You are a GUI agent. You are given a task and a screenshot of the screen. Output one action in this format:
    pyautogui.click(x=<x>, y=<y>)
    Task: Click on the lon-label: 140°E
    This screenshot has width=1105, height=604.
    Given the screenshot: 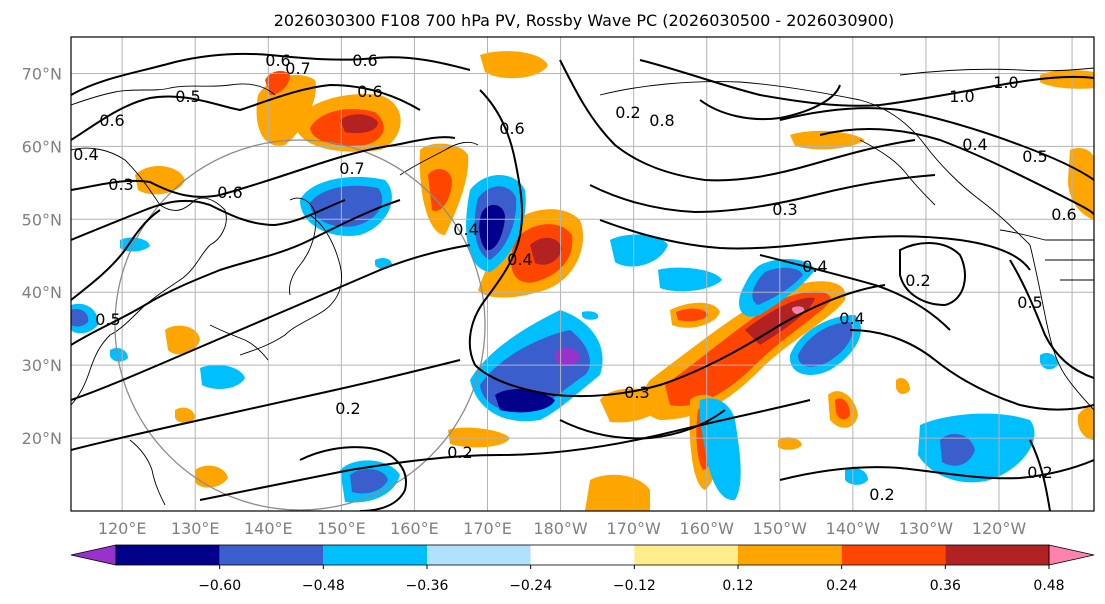 What is the action you would take?
    pyautogui.click(x=268, y=528)
    